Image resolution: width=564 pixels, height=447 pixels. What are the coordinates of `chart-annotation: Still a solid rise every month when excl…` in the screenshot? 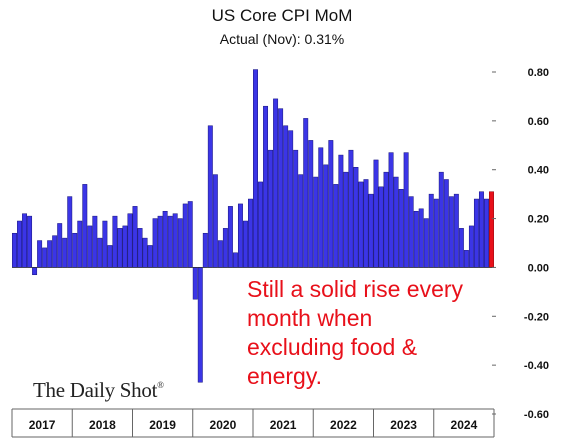 It's located at (382, 333).